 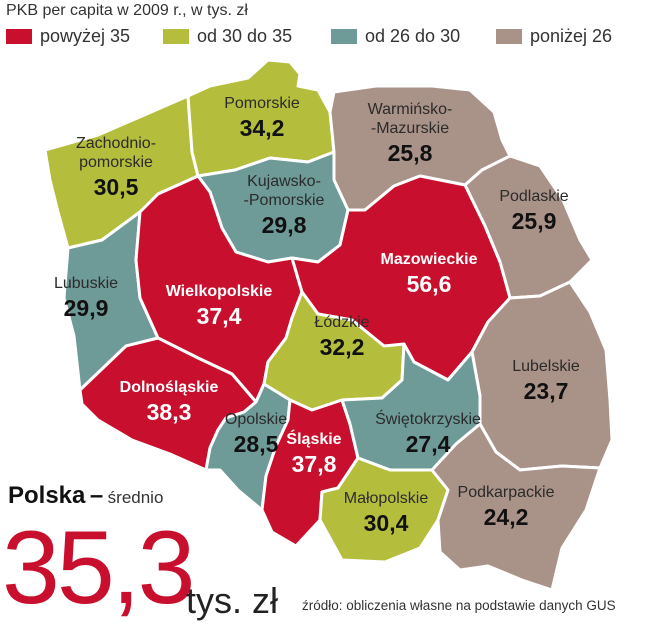 I want to click on legend-label: od 26 do 30, so click(x=413, y=35).